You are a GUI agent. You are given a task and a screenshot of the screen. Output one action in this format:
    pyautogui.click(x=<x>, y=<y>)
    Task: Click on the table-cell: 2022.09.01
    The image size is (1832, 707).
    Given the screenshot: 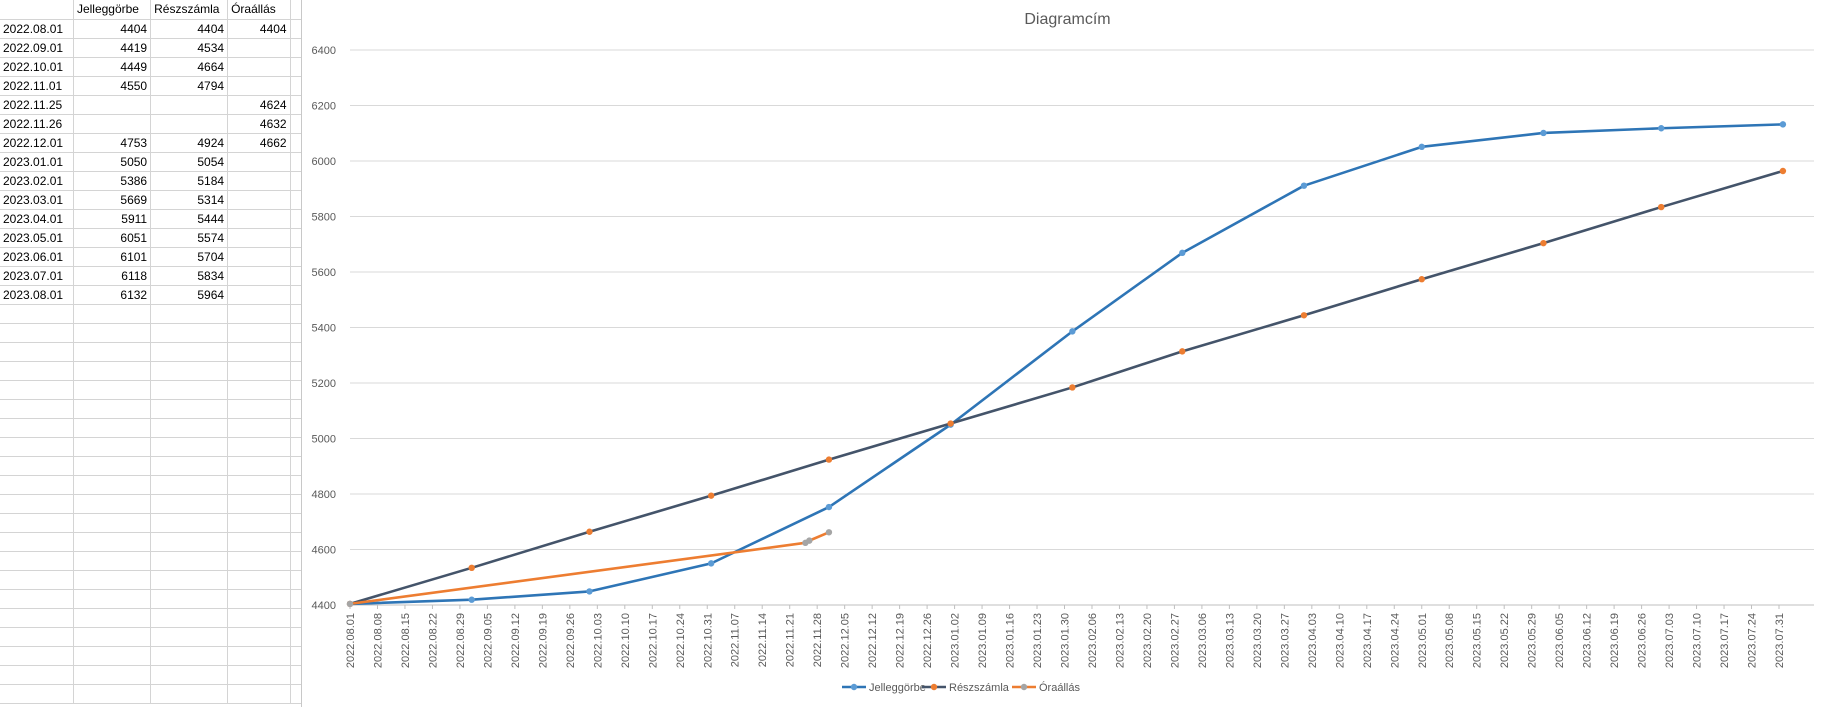 What is the action you would take?
    pyautogui.click(x=37, y=48)
    